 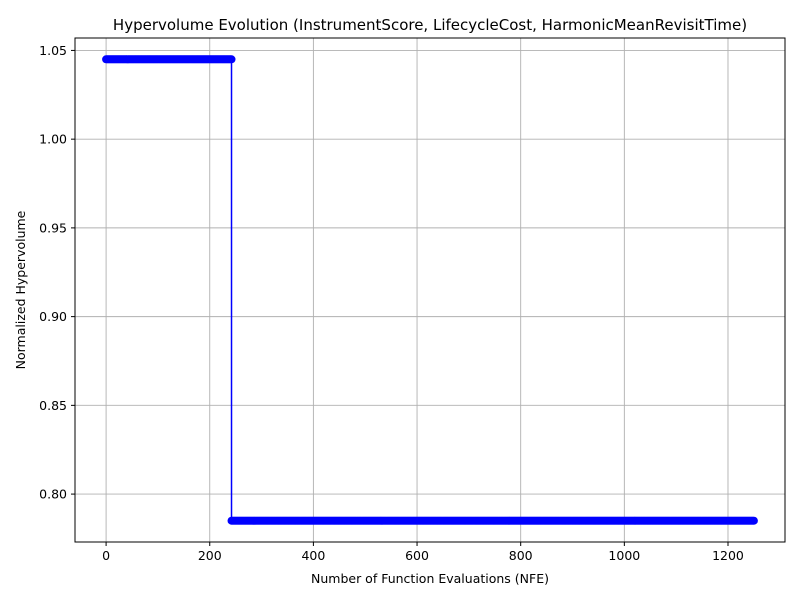 I want to click on y-axis-label: Normalized Hypervolume, so click(x=20, y=289).